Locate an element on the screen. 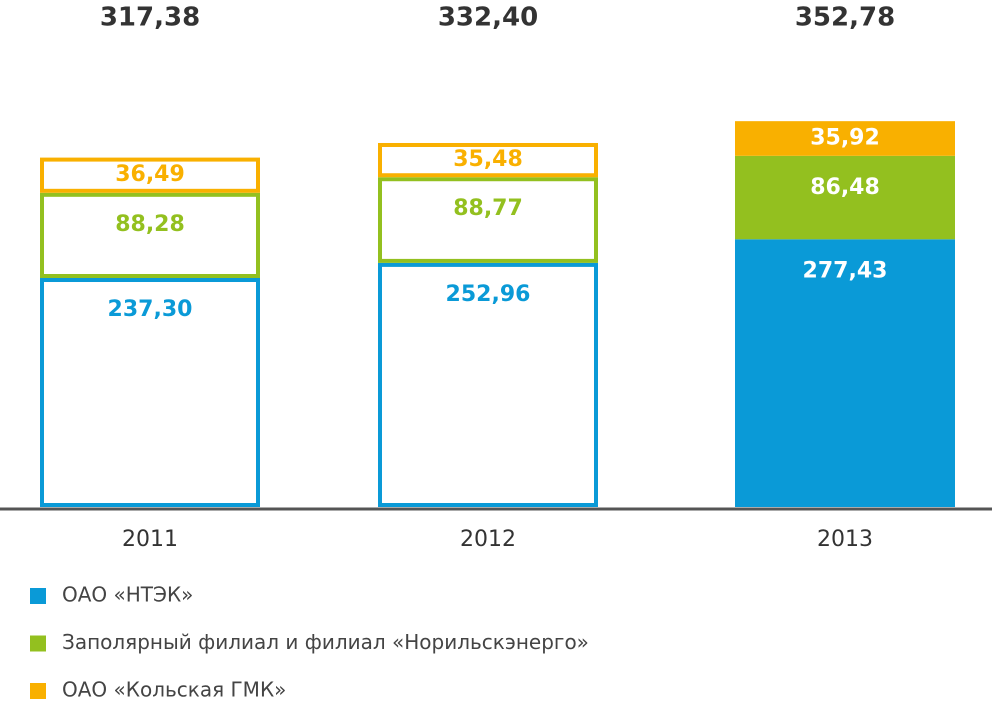  total-label: 332,40 is located at coordinates (488, 18).